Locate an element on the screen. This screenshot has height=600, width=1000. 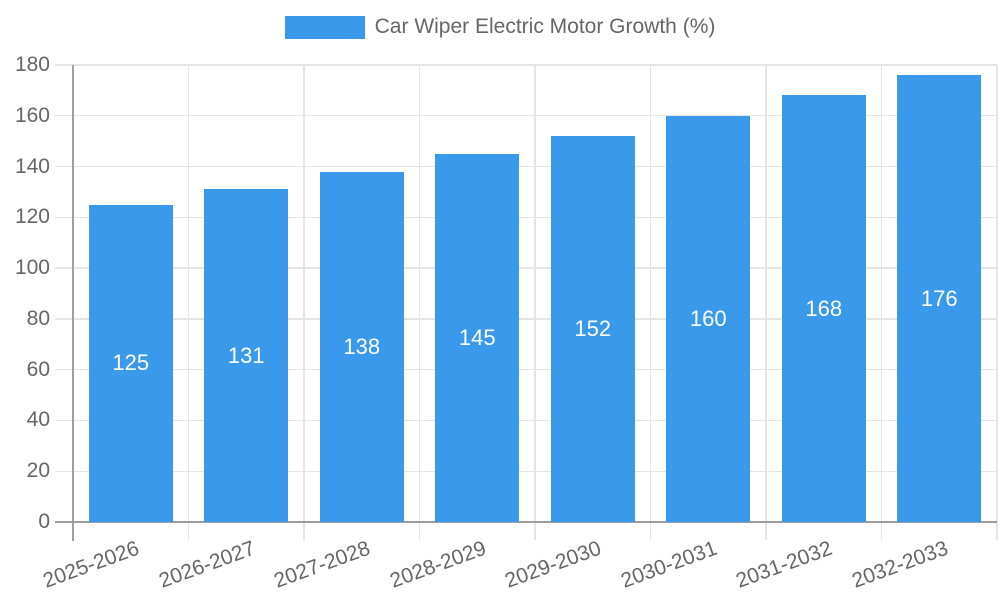
bar-value-label: 168 is located at coordinates (824, 308).